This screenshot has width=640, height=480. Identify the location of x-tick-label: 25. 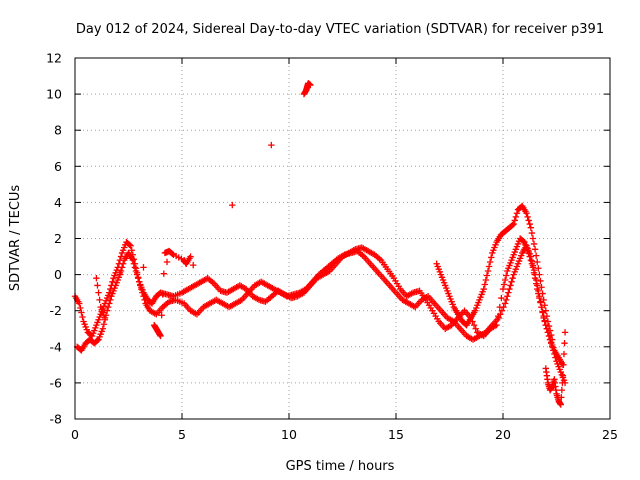
(610, 434).